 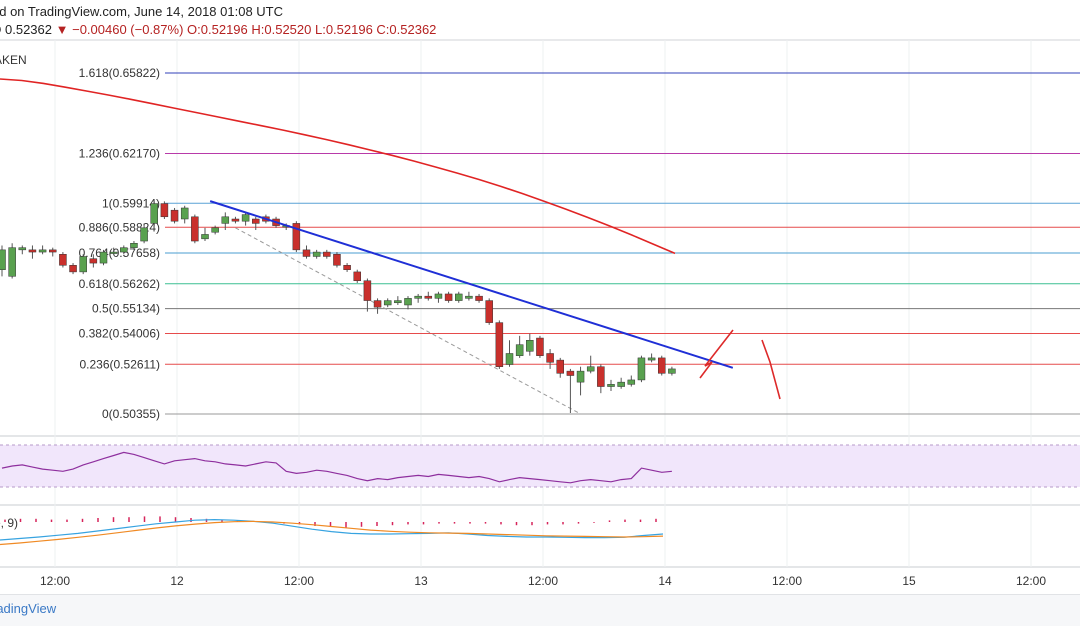 I want to click on macd-panel, so click(x=332, y=531).